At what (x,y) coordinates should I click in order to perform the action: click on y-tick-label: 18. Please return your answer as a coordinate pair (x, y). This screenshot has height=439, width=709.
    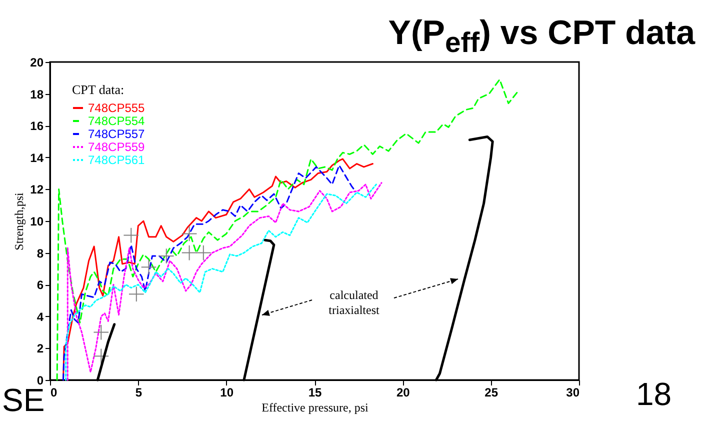
    Looking at the image, I should click on (37, 94).